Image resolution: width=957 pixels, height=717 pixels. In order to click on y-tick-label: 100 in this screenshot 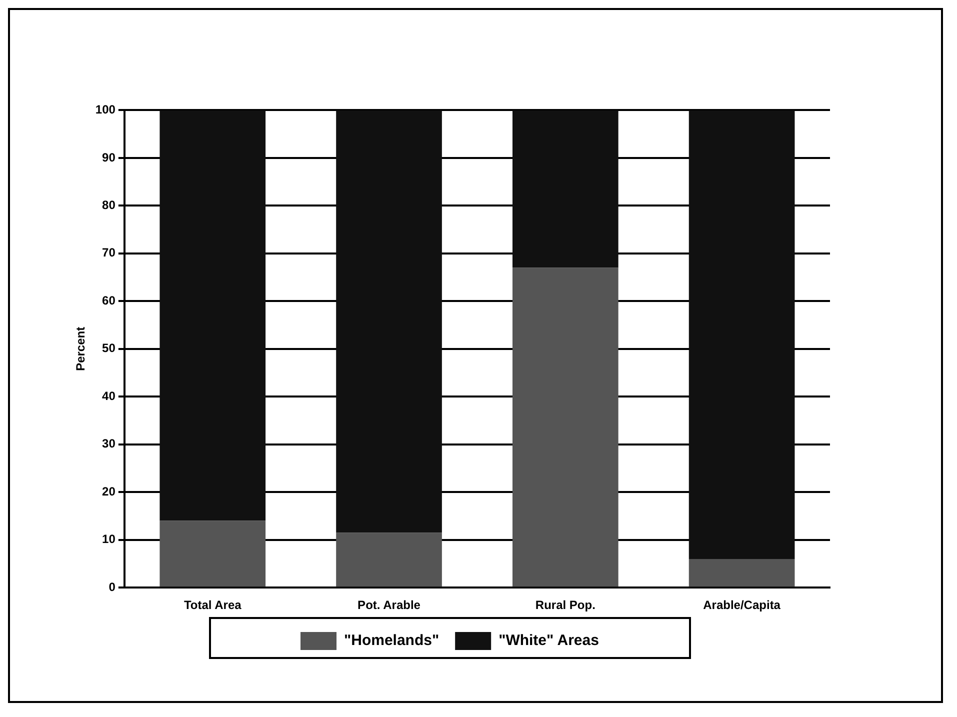, I will do `click(105, 109)`.